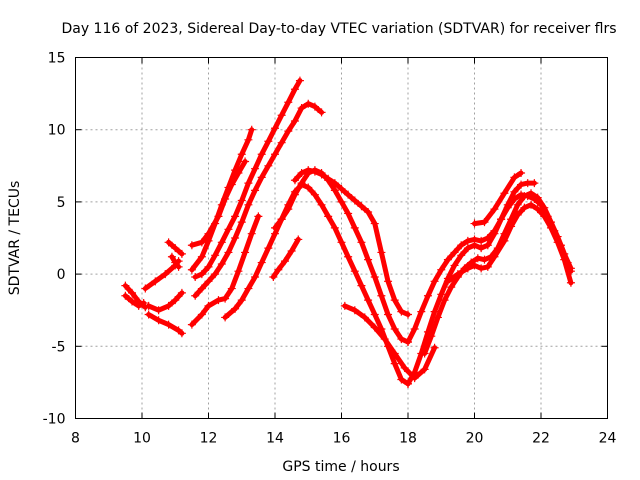 Image resolution: width=640 pixels, height=480 pixels. What do you see at coordinates (57, 131) in the screenshot?
I see `y-tick-label: 10` at bounding box center [57, 131].